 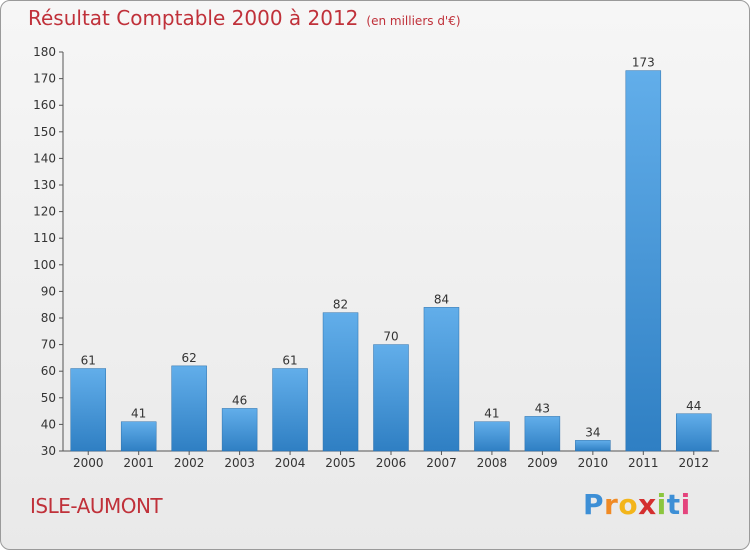 What do you see at coordinates (48, 371) in the screenshot?
I see `y-tick-label: 60` at bounding box center [48, 371].